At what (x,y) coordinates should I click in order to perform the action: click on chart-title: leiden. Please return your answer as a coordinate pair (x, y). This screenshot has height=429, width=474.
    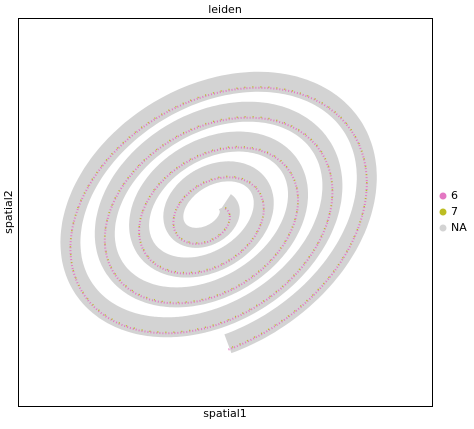
    Looking at the image, I should click on (225, 9).